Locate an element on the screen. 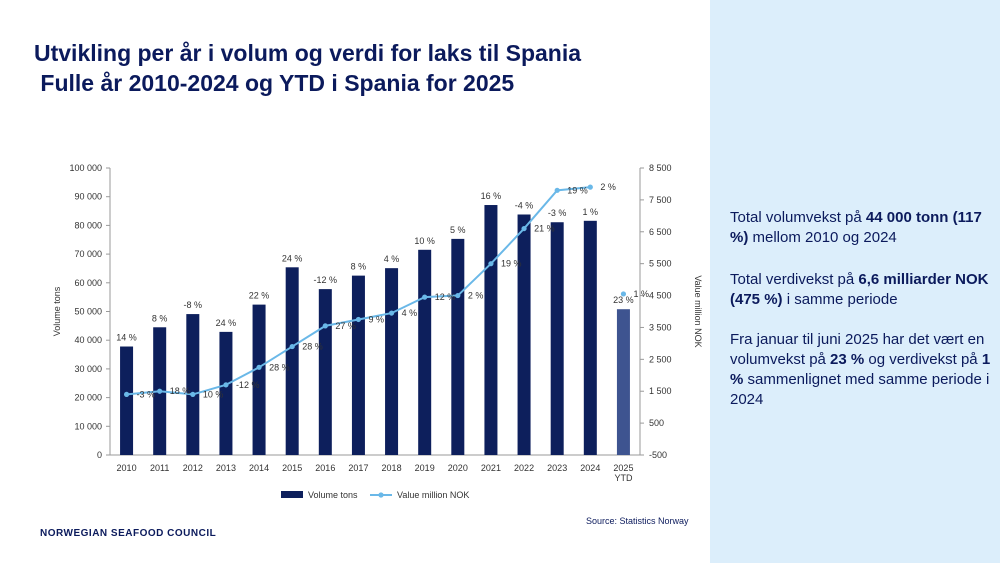 The height and width of the screenshot is (563, 1000). x-tick-label: 2023 is located at coordinates (557, 468).